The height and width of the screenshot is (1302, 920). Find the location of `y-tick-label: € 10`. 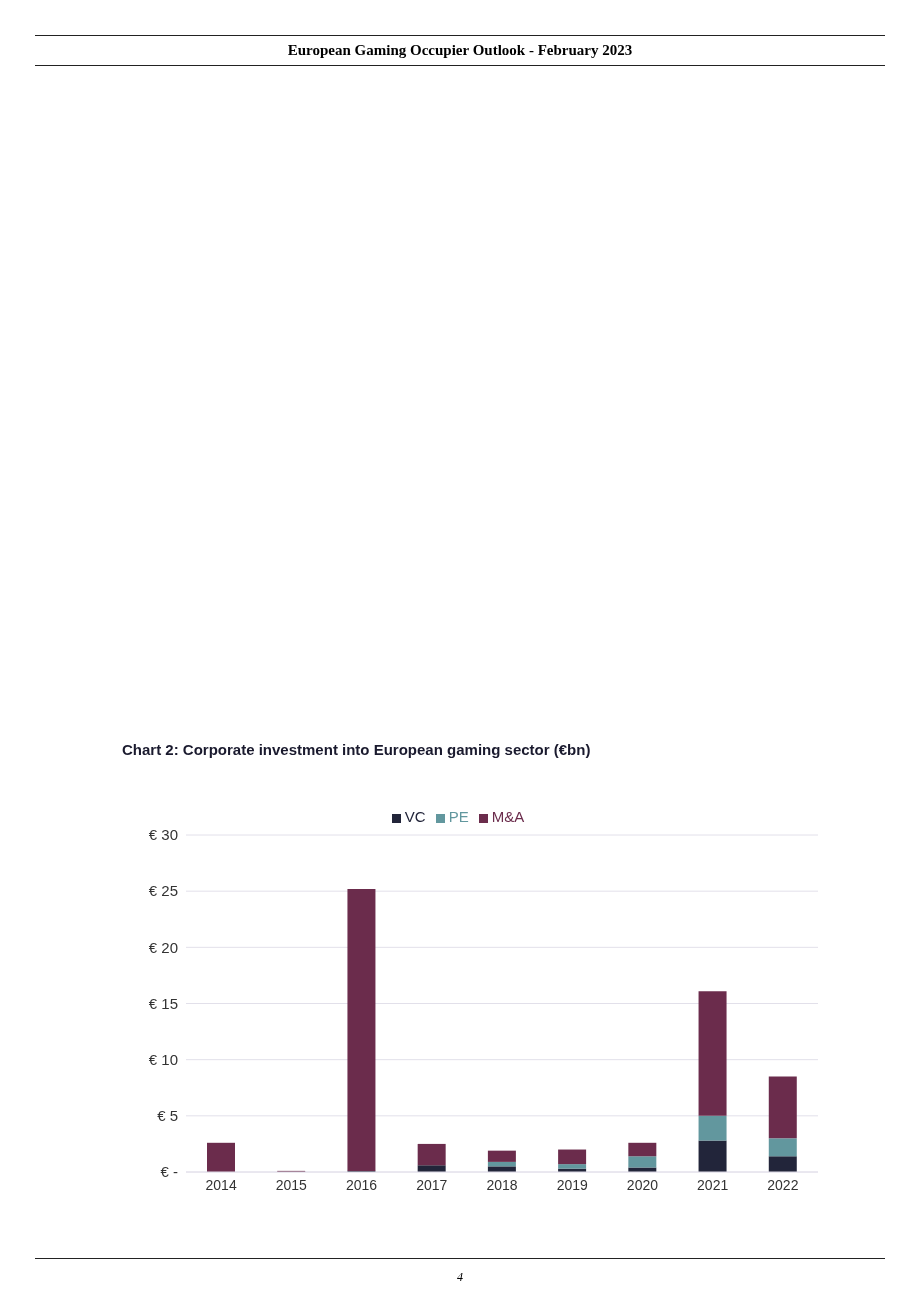

y-tick-label: € 10 is located at coordinates (163, 1059).